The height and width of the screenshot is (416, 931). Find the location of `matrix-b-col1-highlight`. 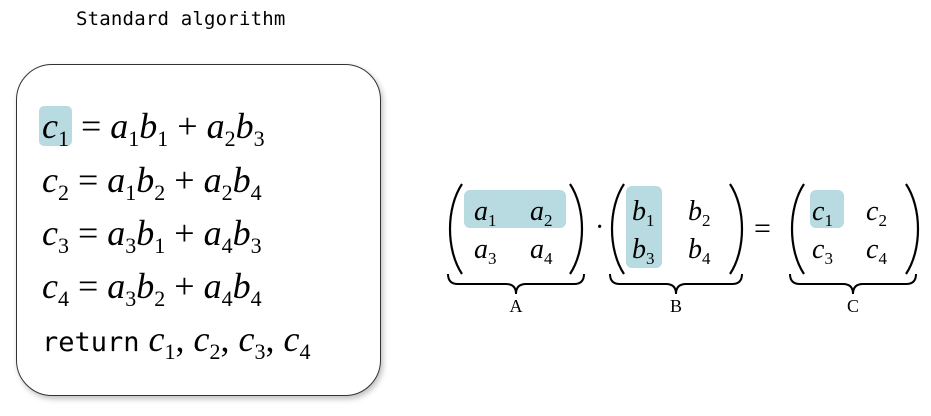

matrix-b-col1-highlight is located at coordinates (644, 227).